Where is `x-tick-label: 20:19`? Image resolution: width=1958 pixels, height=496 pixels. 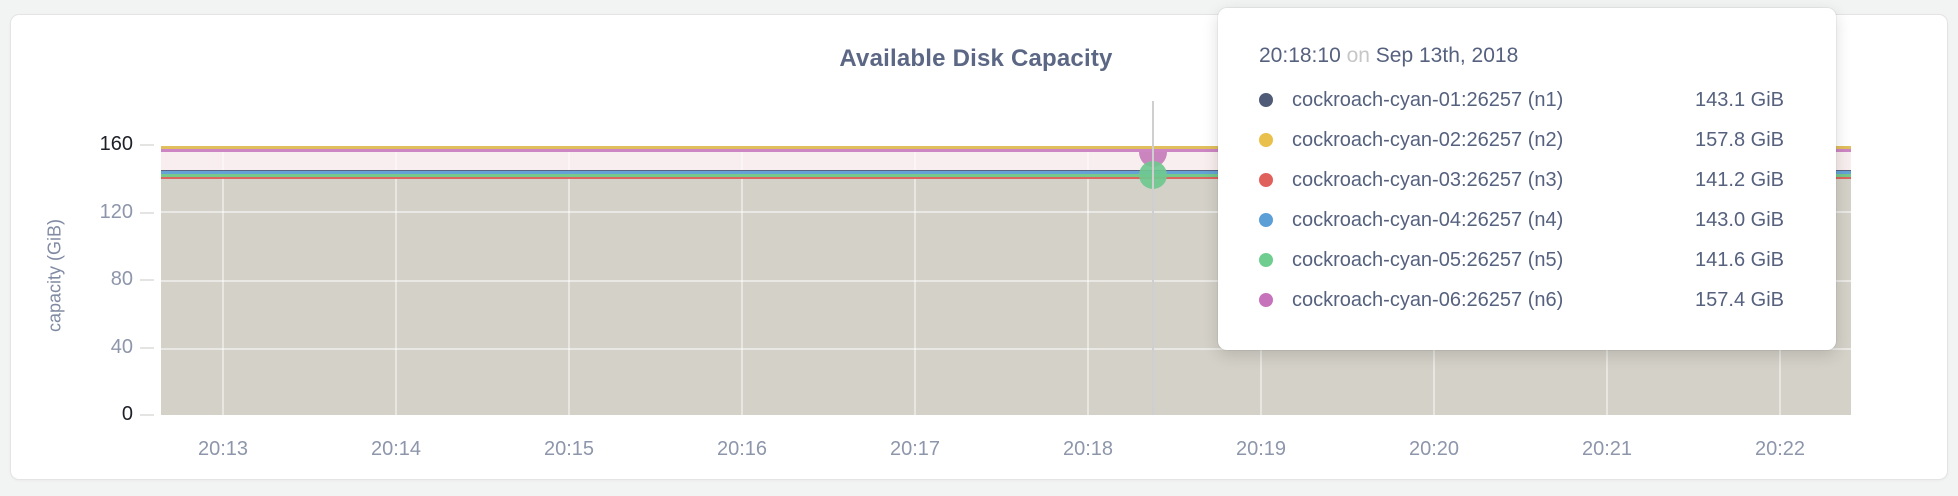 x-tick-label: 20:19 is located at coordinates (1261, 449).